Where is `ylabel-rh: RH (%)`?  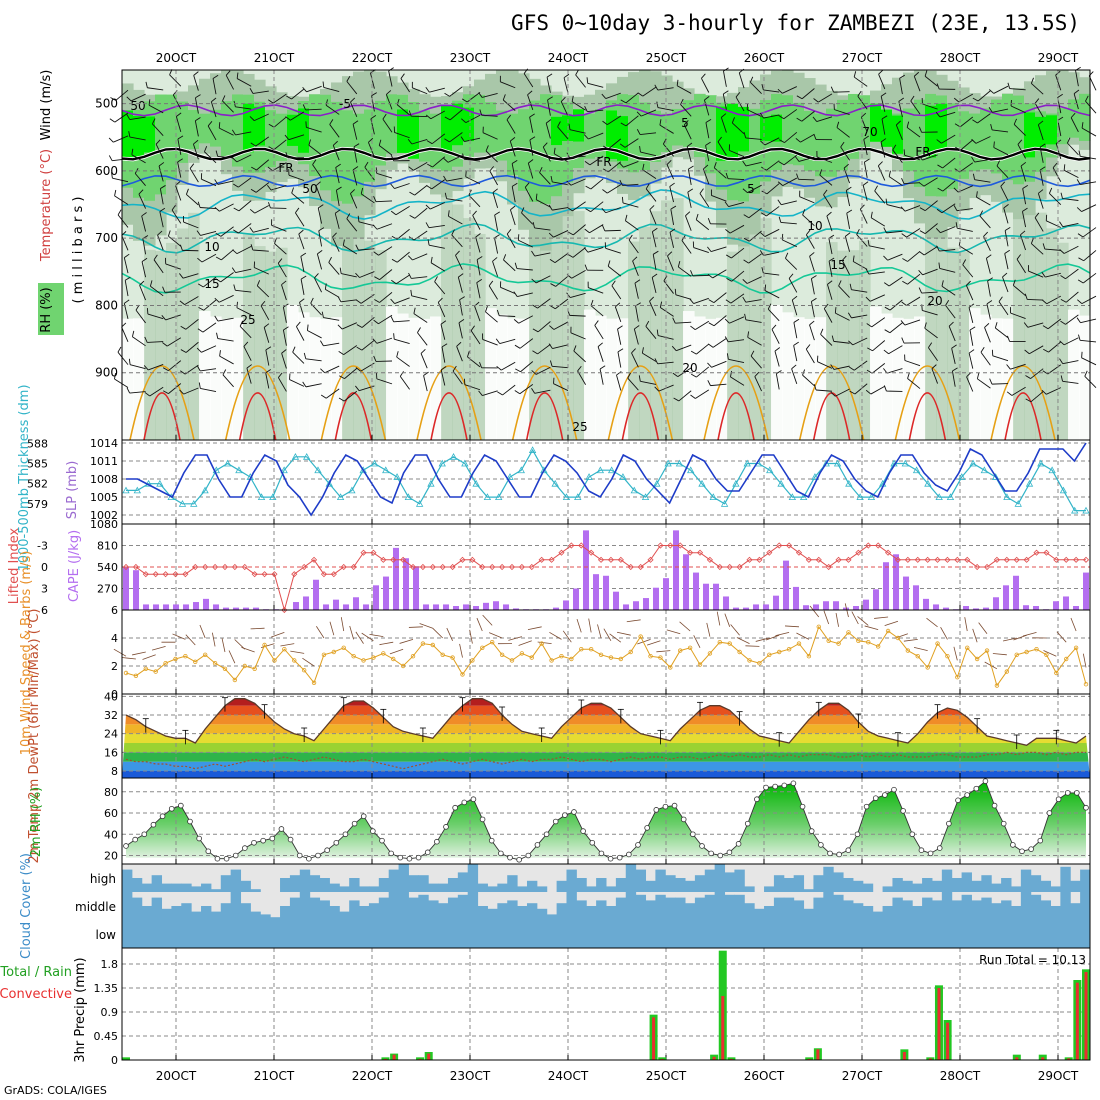 ylabel-rh: RH (%) is located at coordinates (46, 309).